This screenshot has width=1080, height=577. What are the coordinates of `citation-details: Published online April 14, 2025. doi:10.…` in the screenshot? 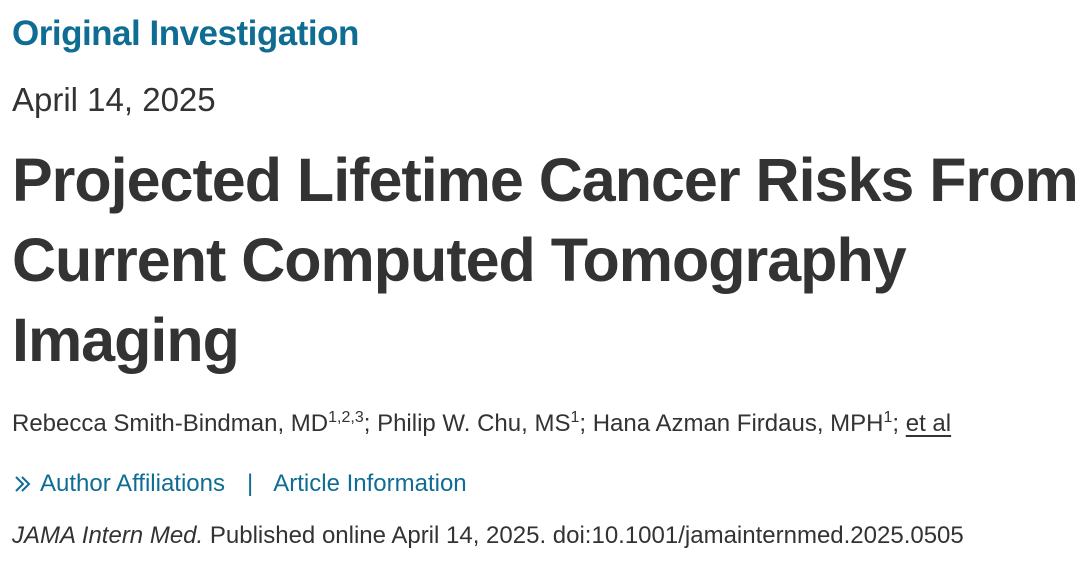 It's located at (586, 535).